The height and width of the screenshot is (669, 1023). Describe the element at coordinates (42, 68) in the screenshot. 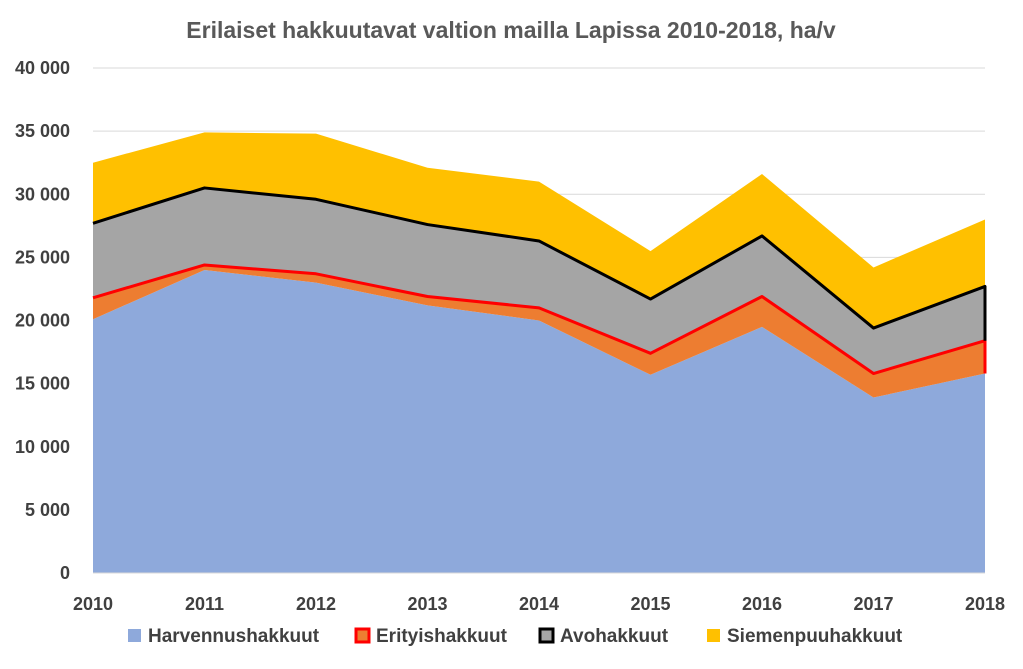

I see `y-tick-label: 40 000` at that location.